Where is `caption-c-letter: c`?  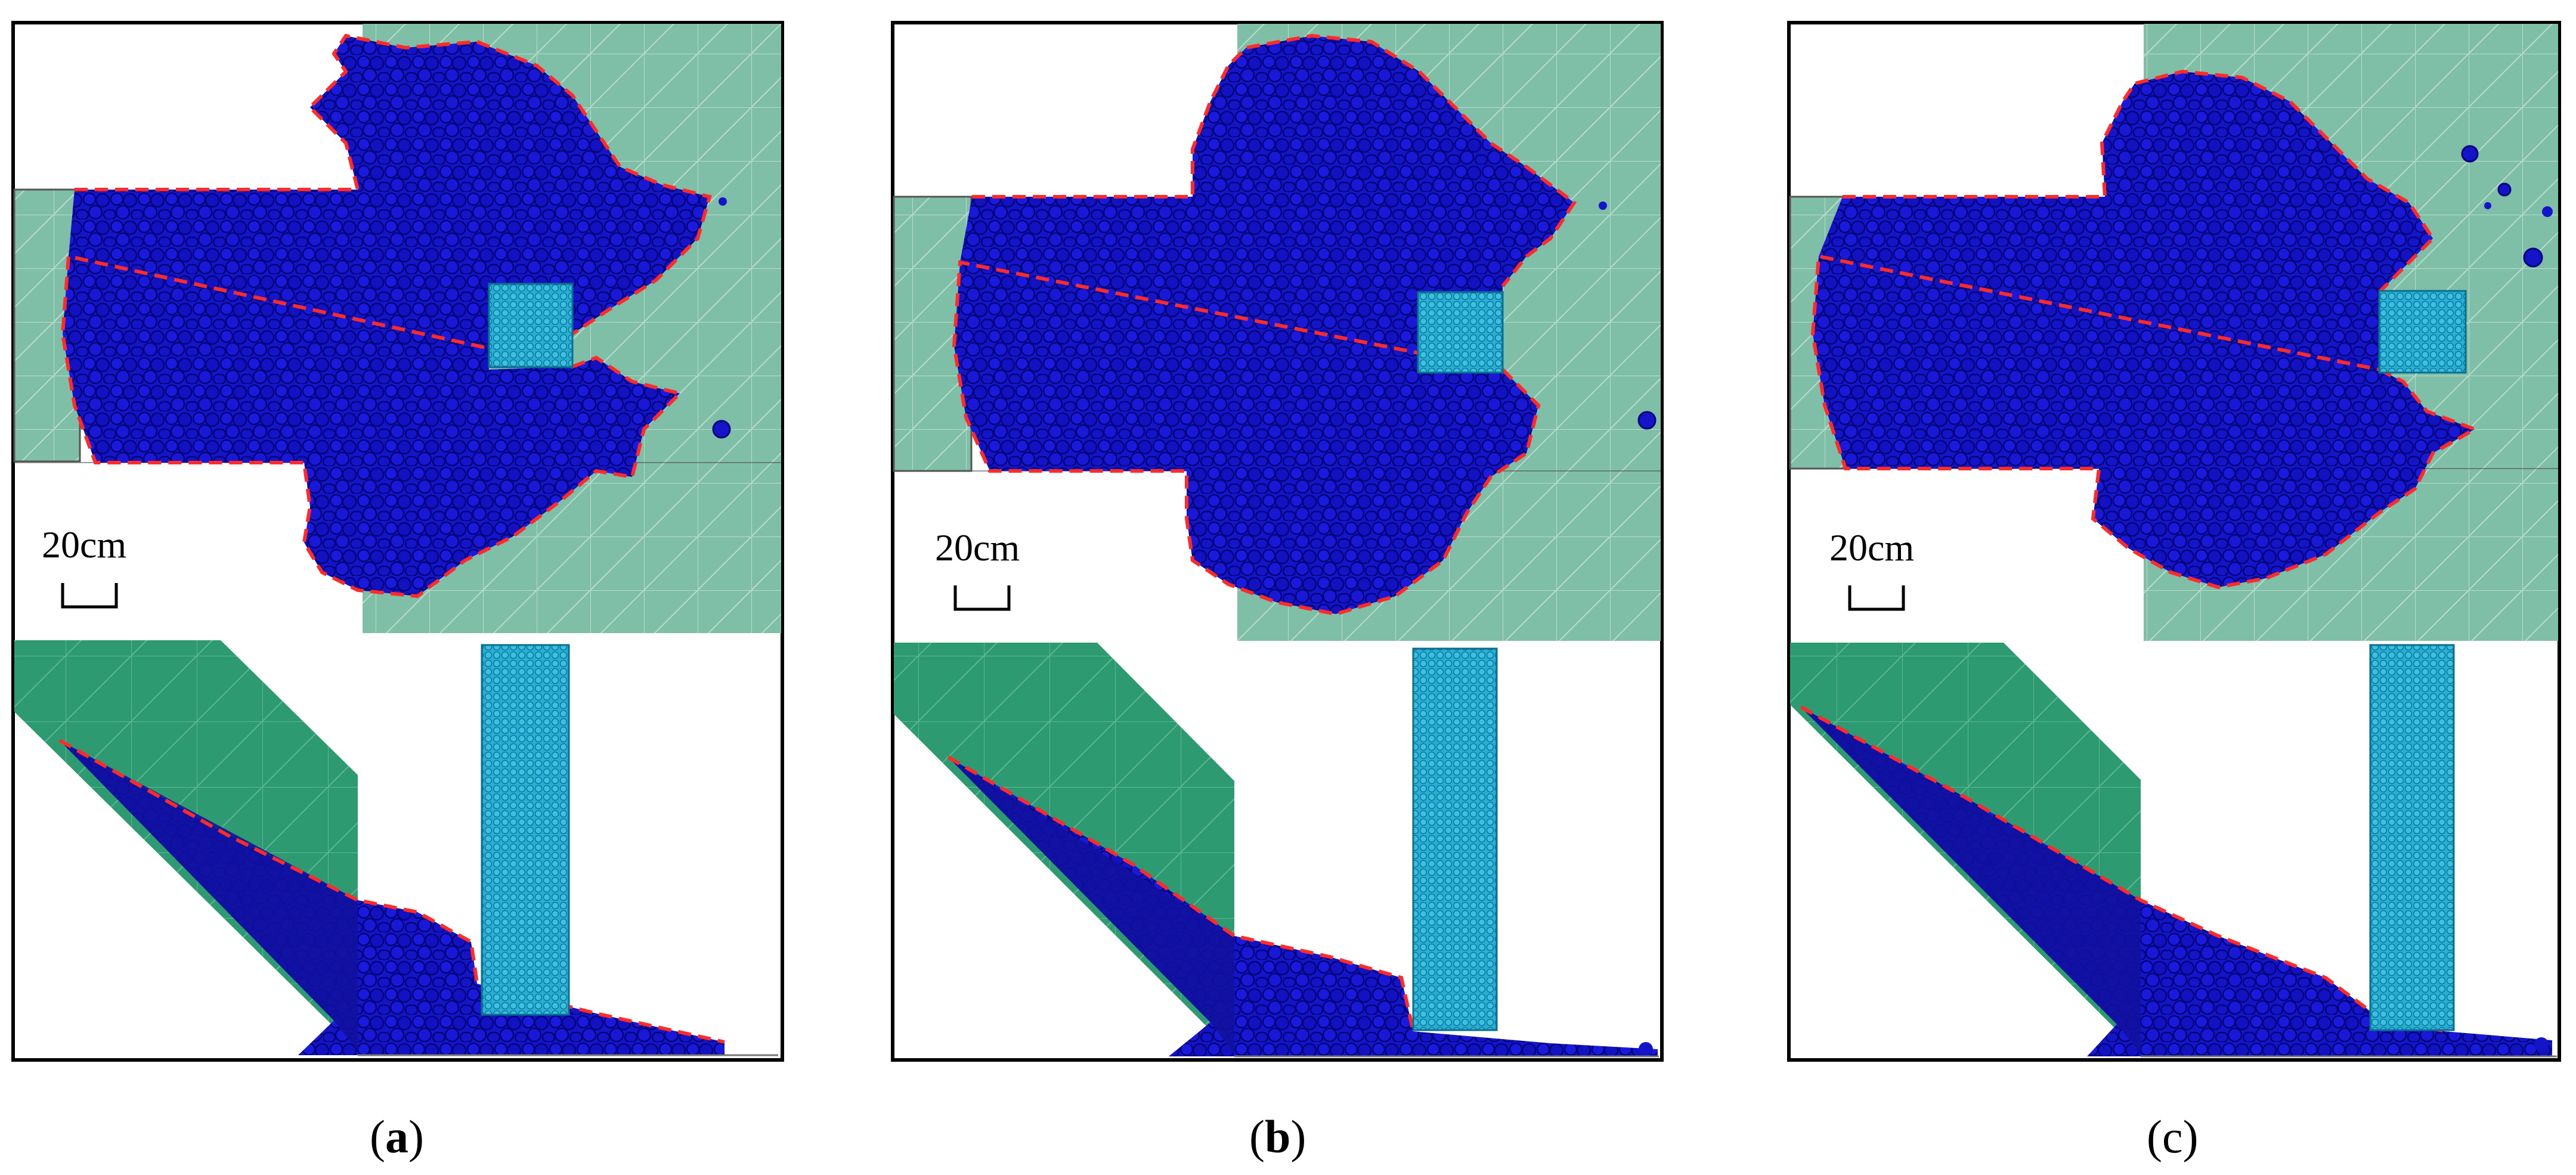 caption-c-letter: c is located at coordinates (2172, 1136).